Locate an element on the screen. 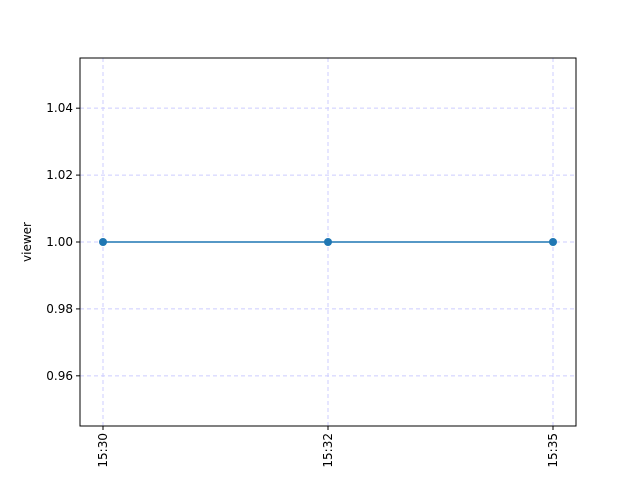  y-tick-label: 1.00 is located at coordinates (59, 242).